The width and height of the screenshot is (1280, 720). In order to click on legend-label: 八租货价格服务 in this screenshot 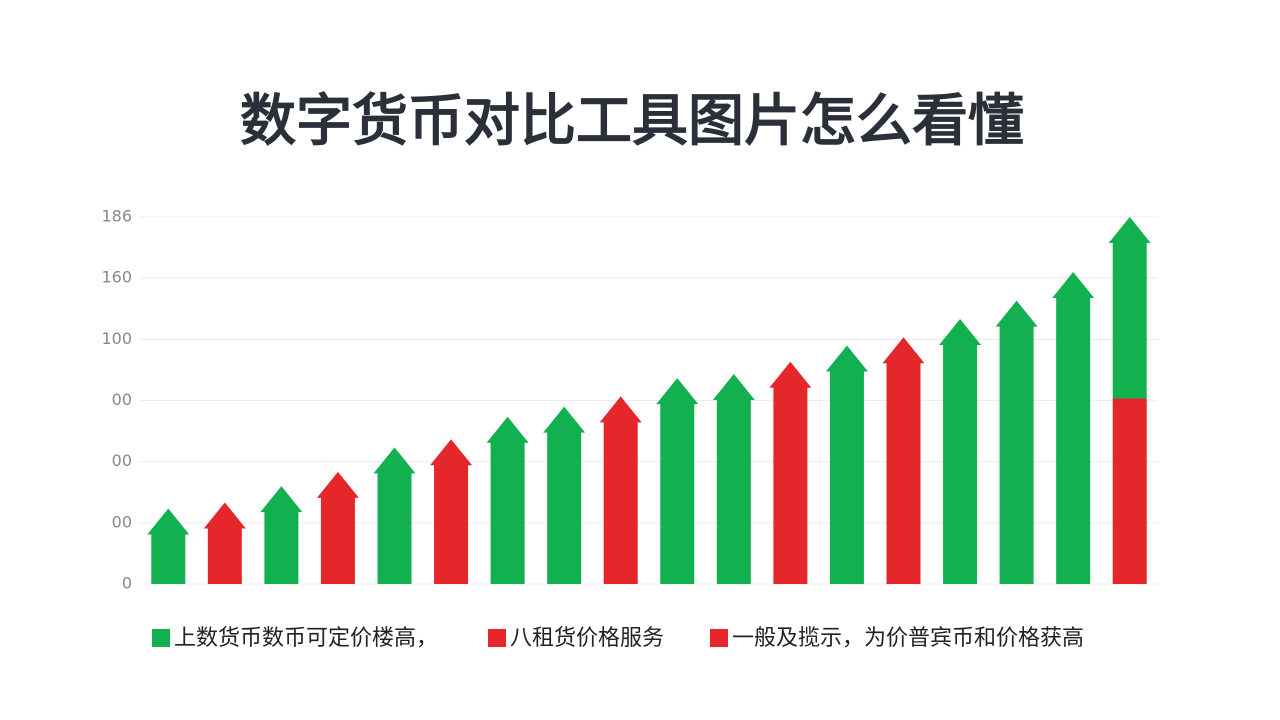, I will do `click(587, 638)`.